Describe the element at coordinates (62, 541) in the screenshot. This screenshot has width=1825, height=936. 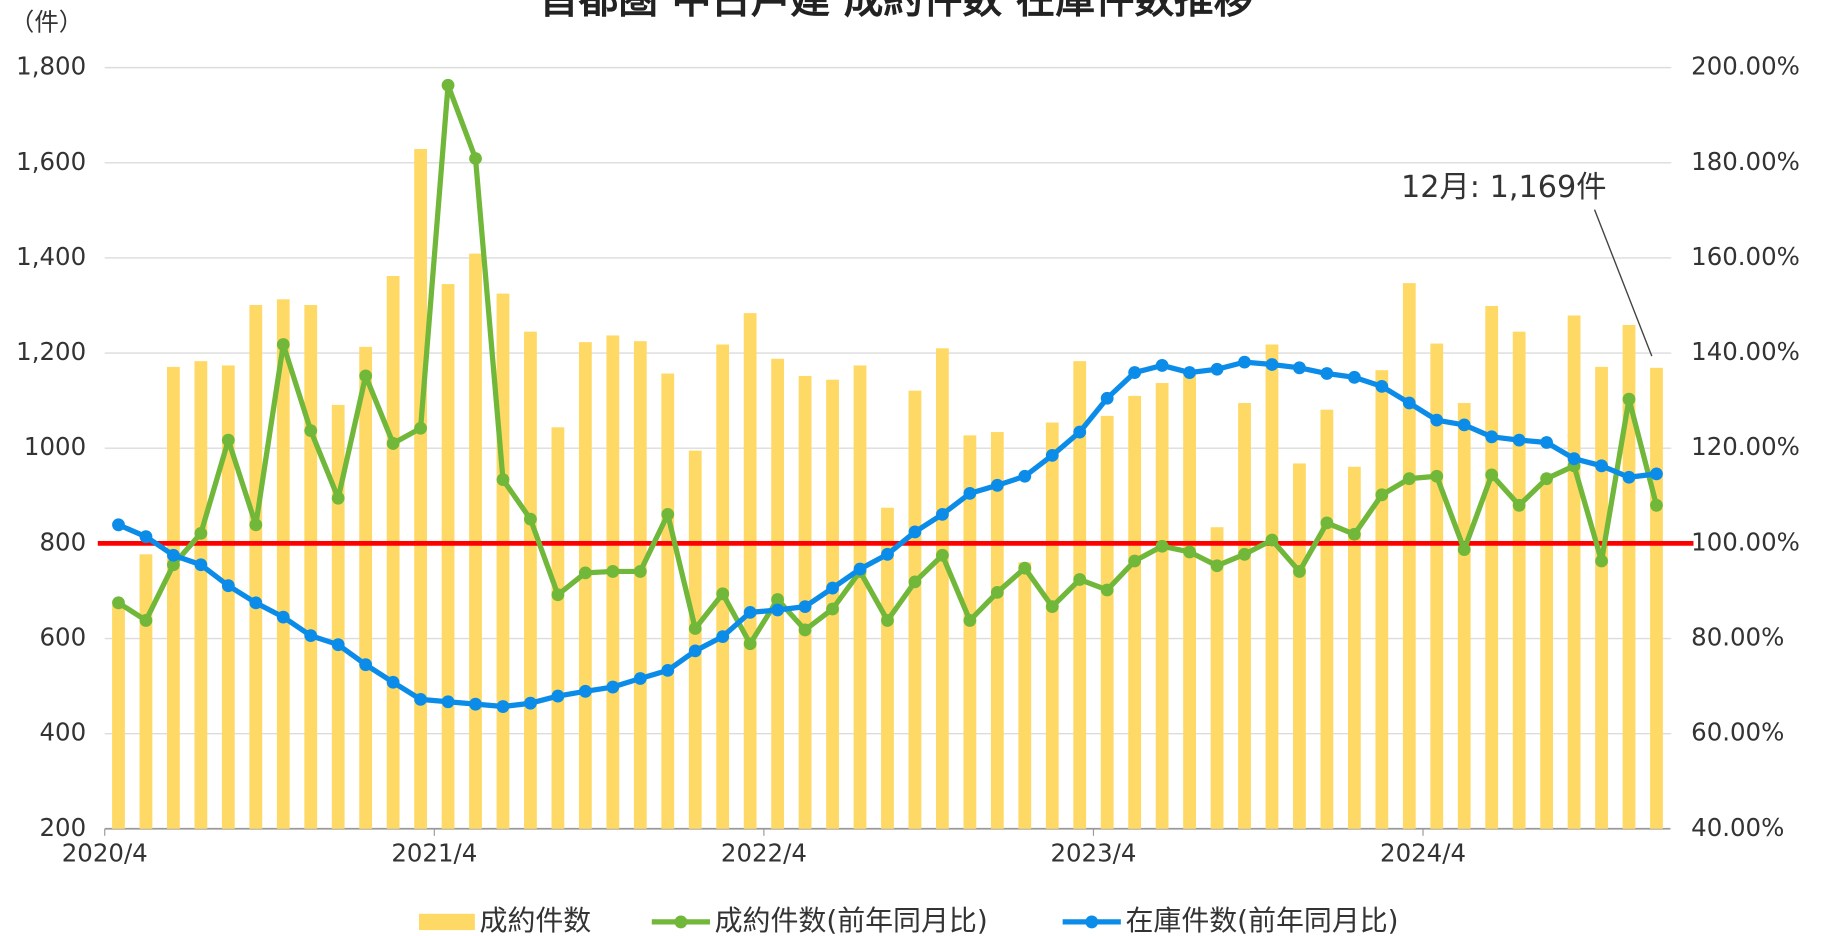
I see `y-tick-label: 800` at that location.